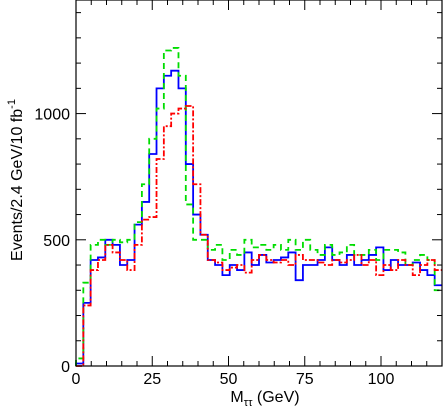 Image resolution: width=443 pixels, height=410 pixels. Describe the element at coordinates (381, 379) in the screenshot. I see `x-tick-label-100: 100` at that location.